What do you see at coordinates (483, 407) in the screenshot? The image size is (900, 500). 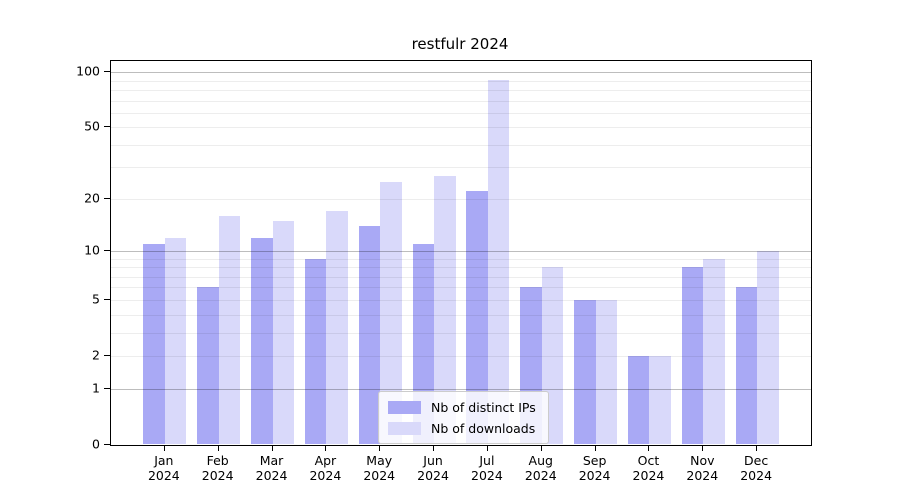 I see `legend-label: Nb of distinct IPs` at bounding box center [483, 407].